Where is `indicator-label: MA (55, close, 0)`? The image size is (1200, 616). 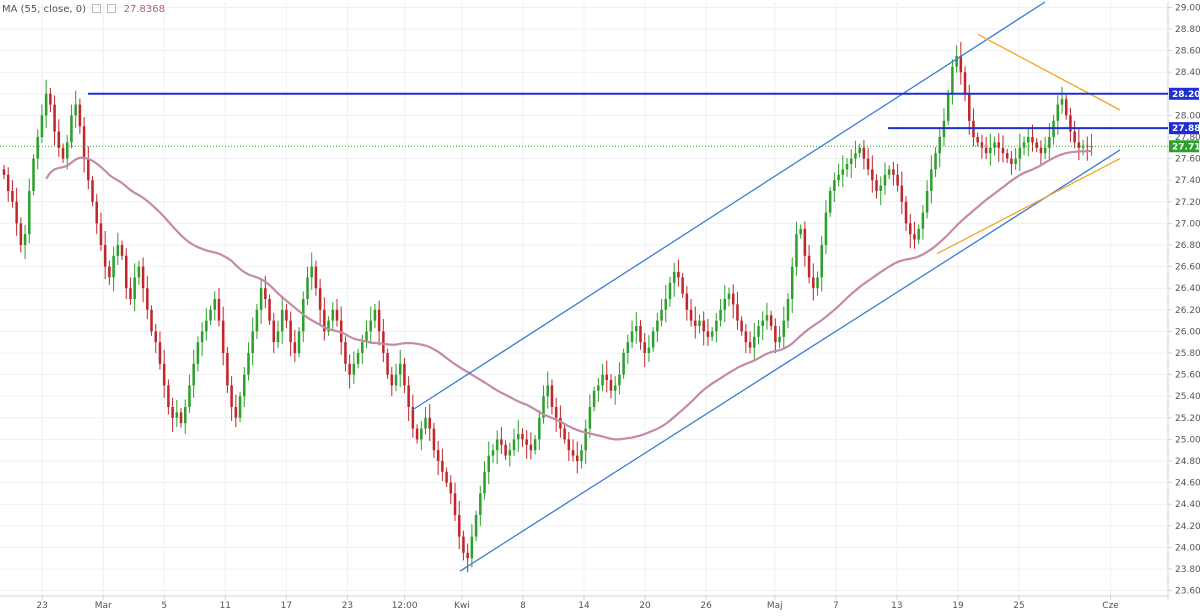 indicator-label: MA (55, close, 0) is located at coordinates (44, 9).